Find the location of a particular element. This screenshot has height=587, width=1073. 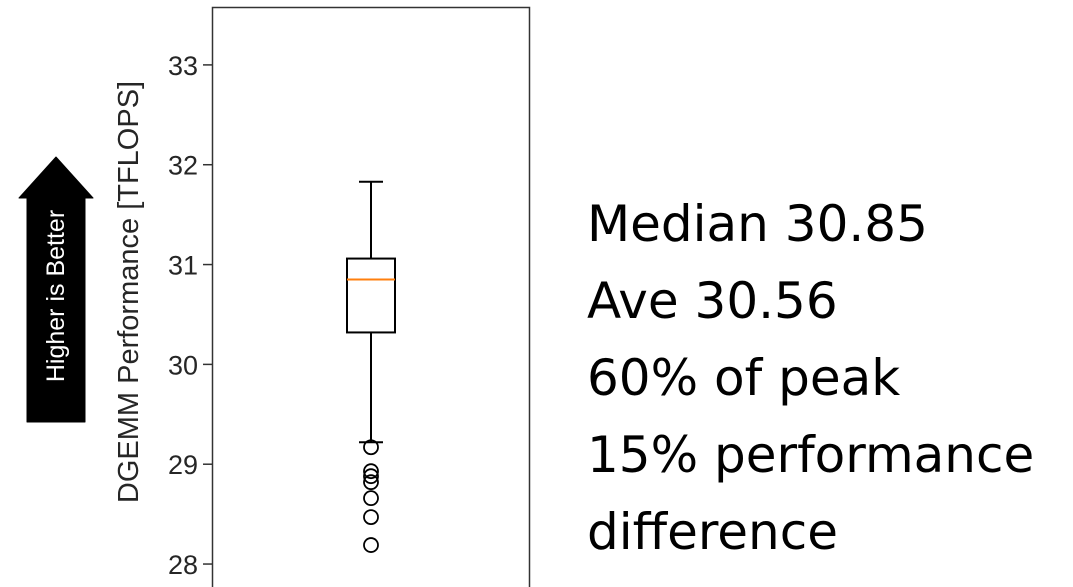

note-average: Ave 30.56 is located at coordinates (712, 301).